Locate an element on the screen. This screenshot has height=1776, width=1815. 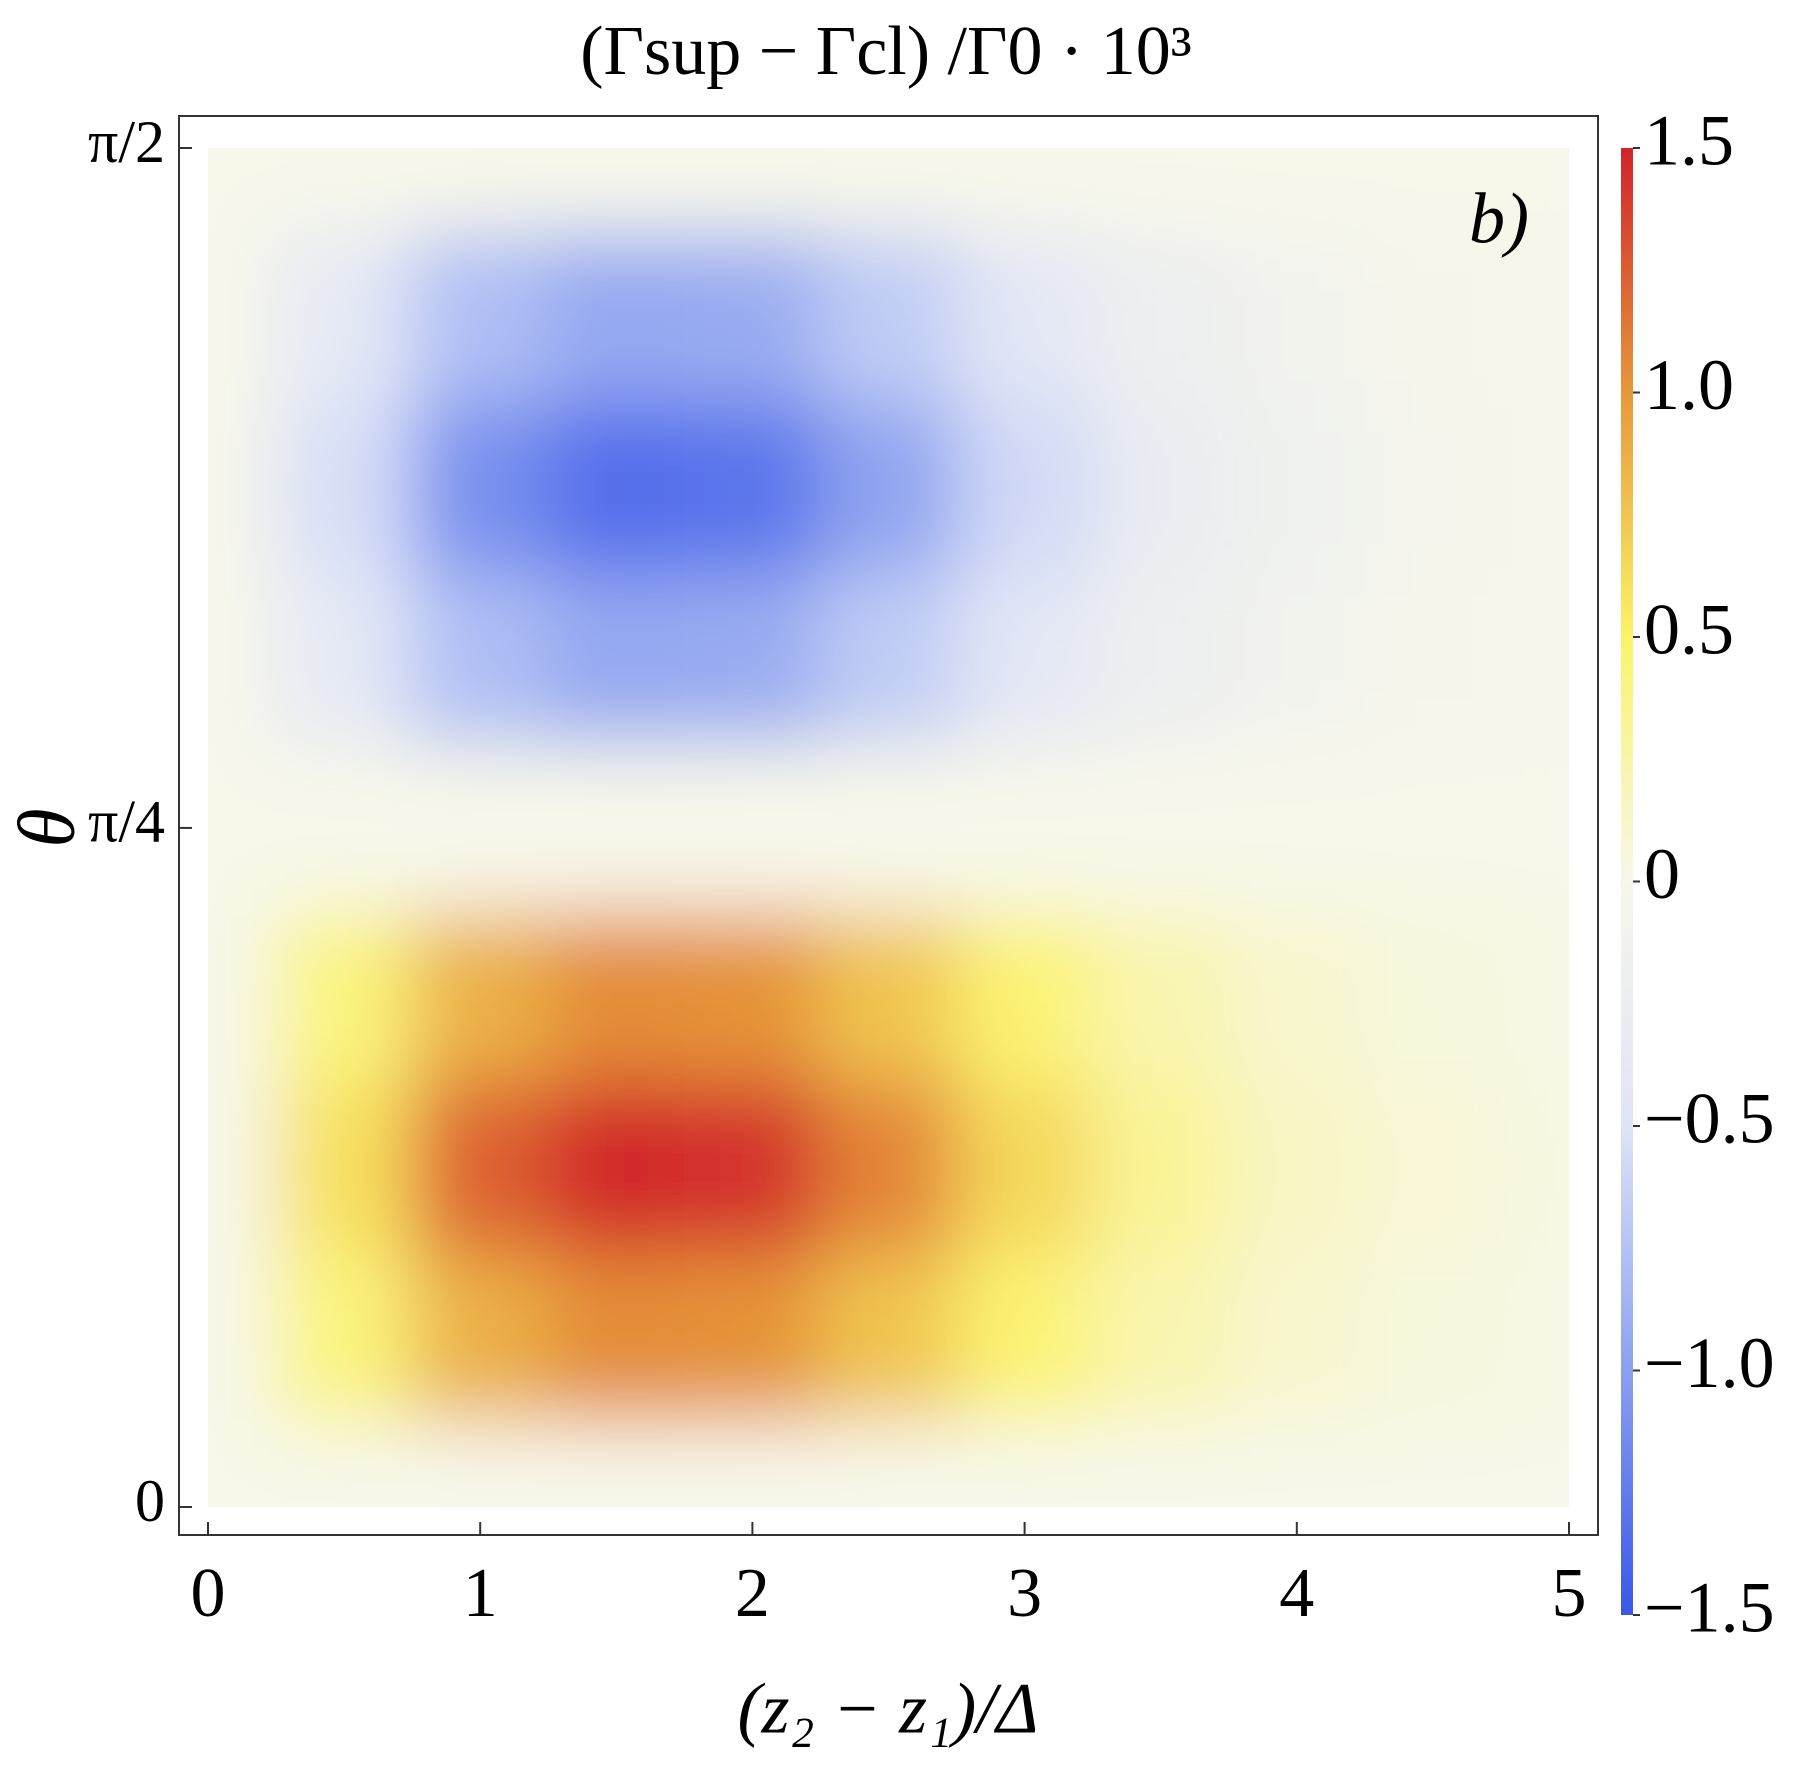
x-tick-label: 0 is located at coordinates (208, 1593).